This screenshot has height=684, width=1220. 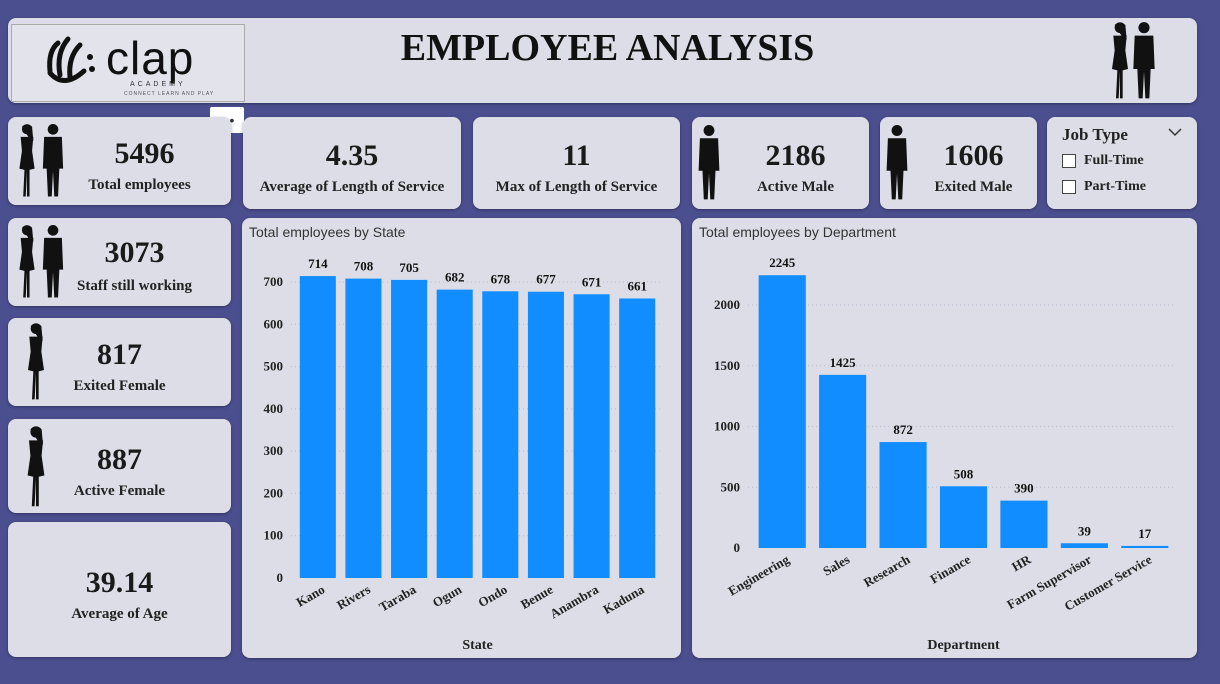 I want to click on data-label: 708, so click(x=364, y=266).